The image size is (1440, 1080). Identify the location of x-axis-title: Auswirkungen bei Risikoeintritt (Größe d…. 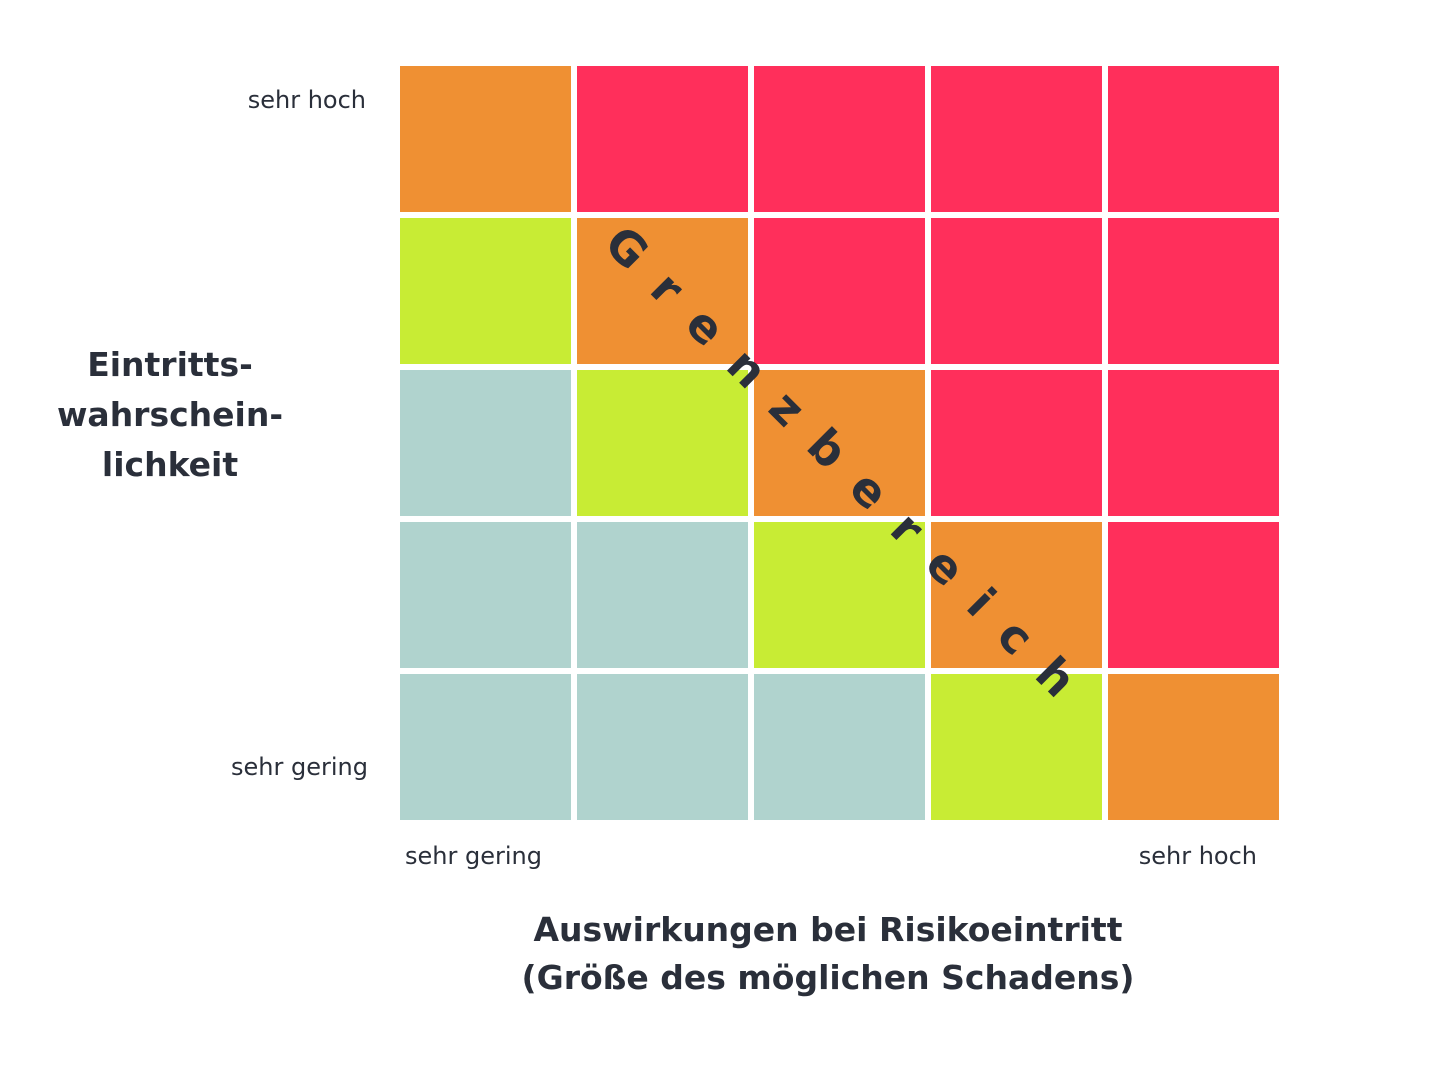
(828, 954).